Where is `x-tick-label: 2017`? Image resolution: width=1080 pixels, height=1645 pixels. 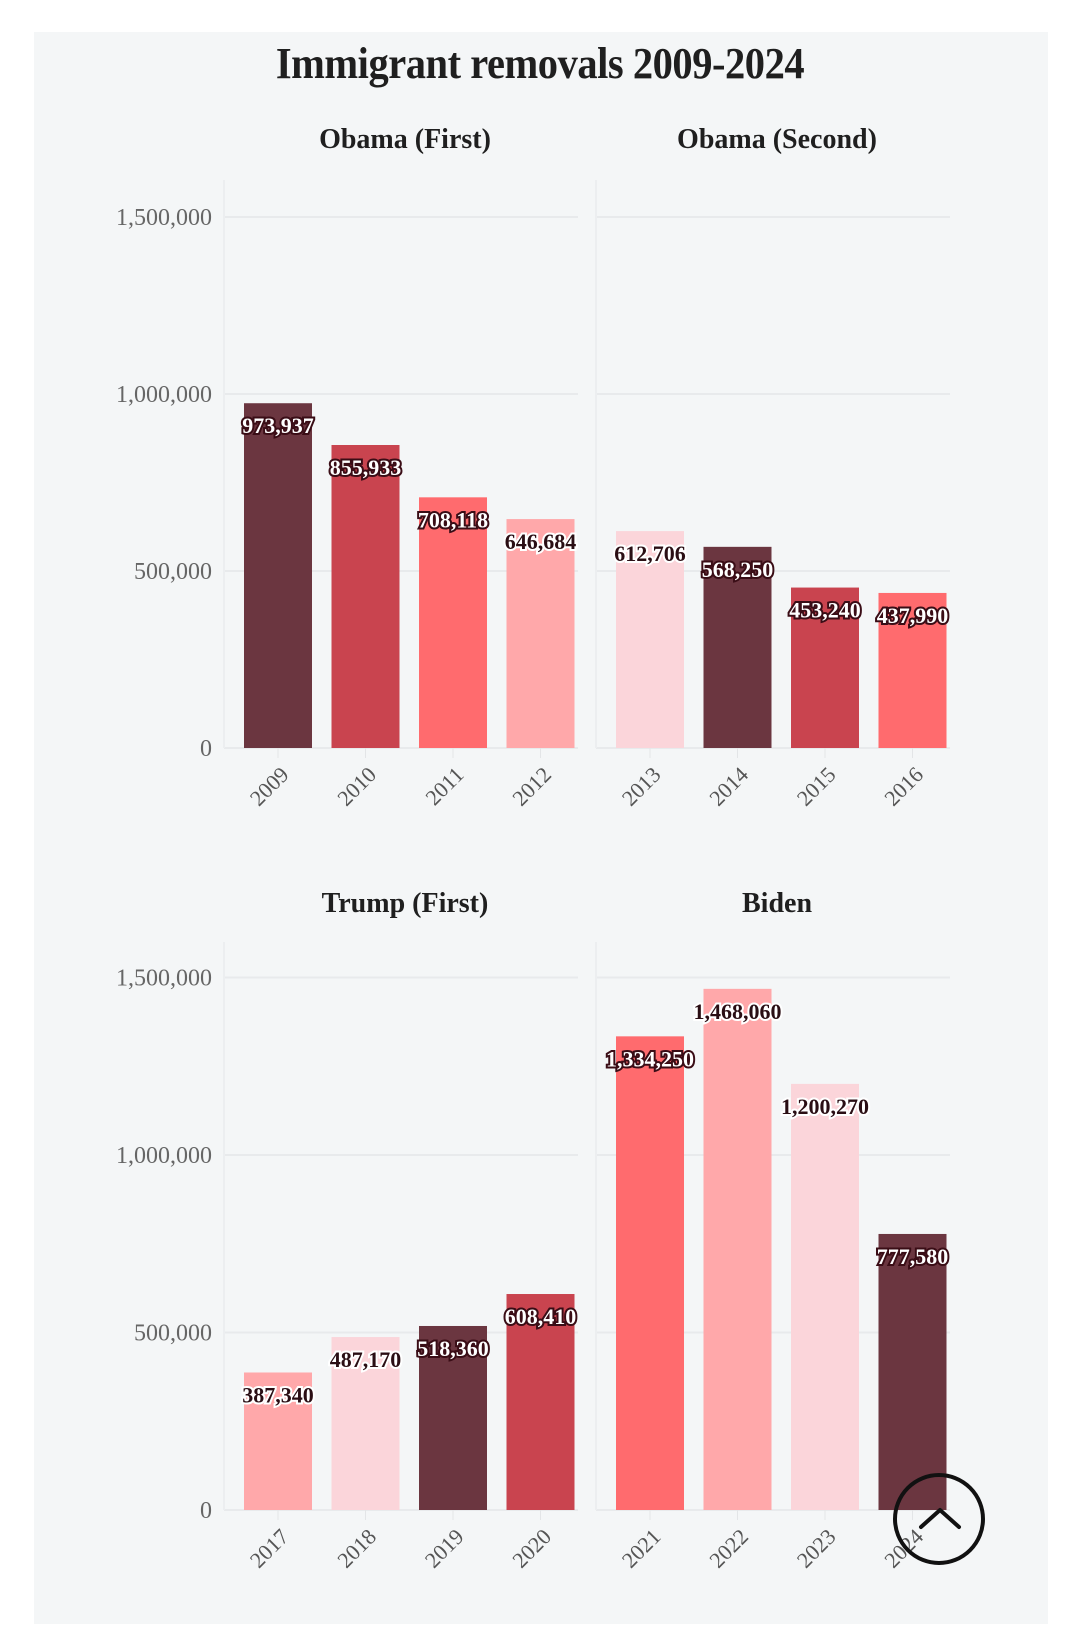 x-tick-label: 2017 is located at coordinates (269, 1548).